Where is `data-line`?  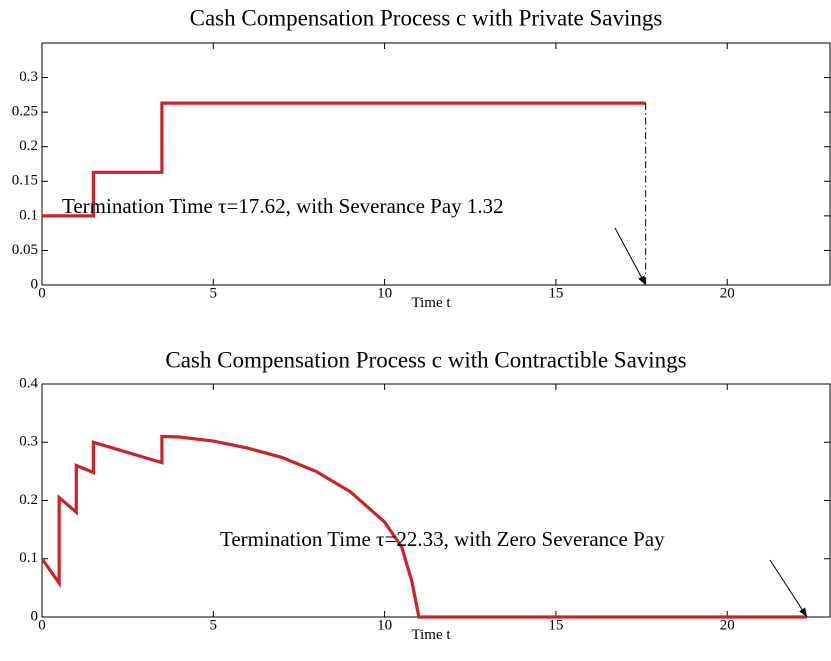
data-line is located at coordinates (344, 159).